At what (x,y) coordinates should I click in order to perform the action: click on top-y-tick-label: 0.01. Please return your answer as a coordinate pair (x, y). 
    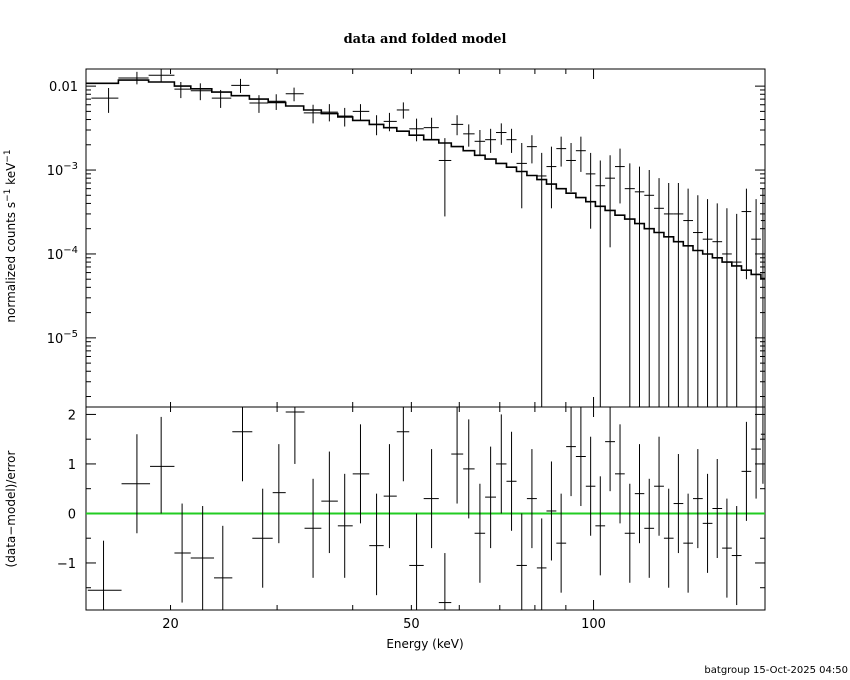
    Looking at the image, I should click on (63, 87).